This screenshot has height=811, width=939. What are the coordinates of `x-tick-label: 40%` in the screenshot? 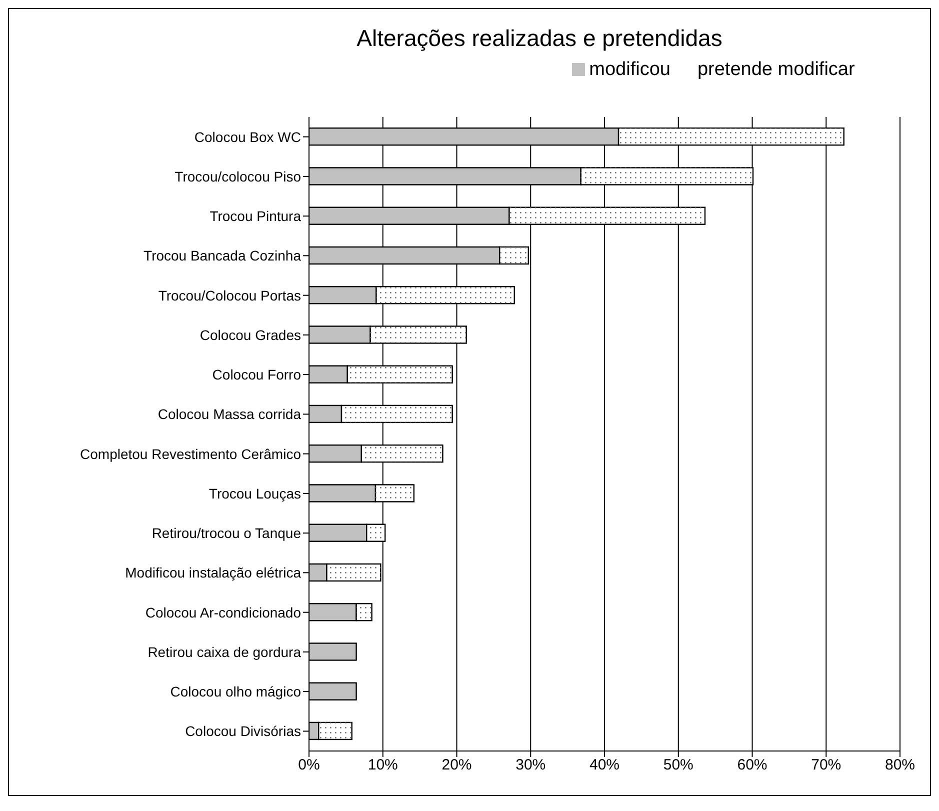 It's located at (604, 765).